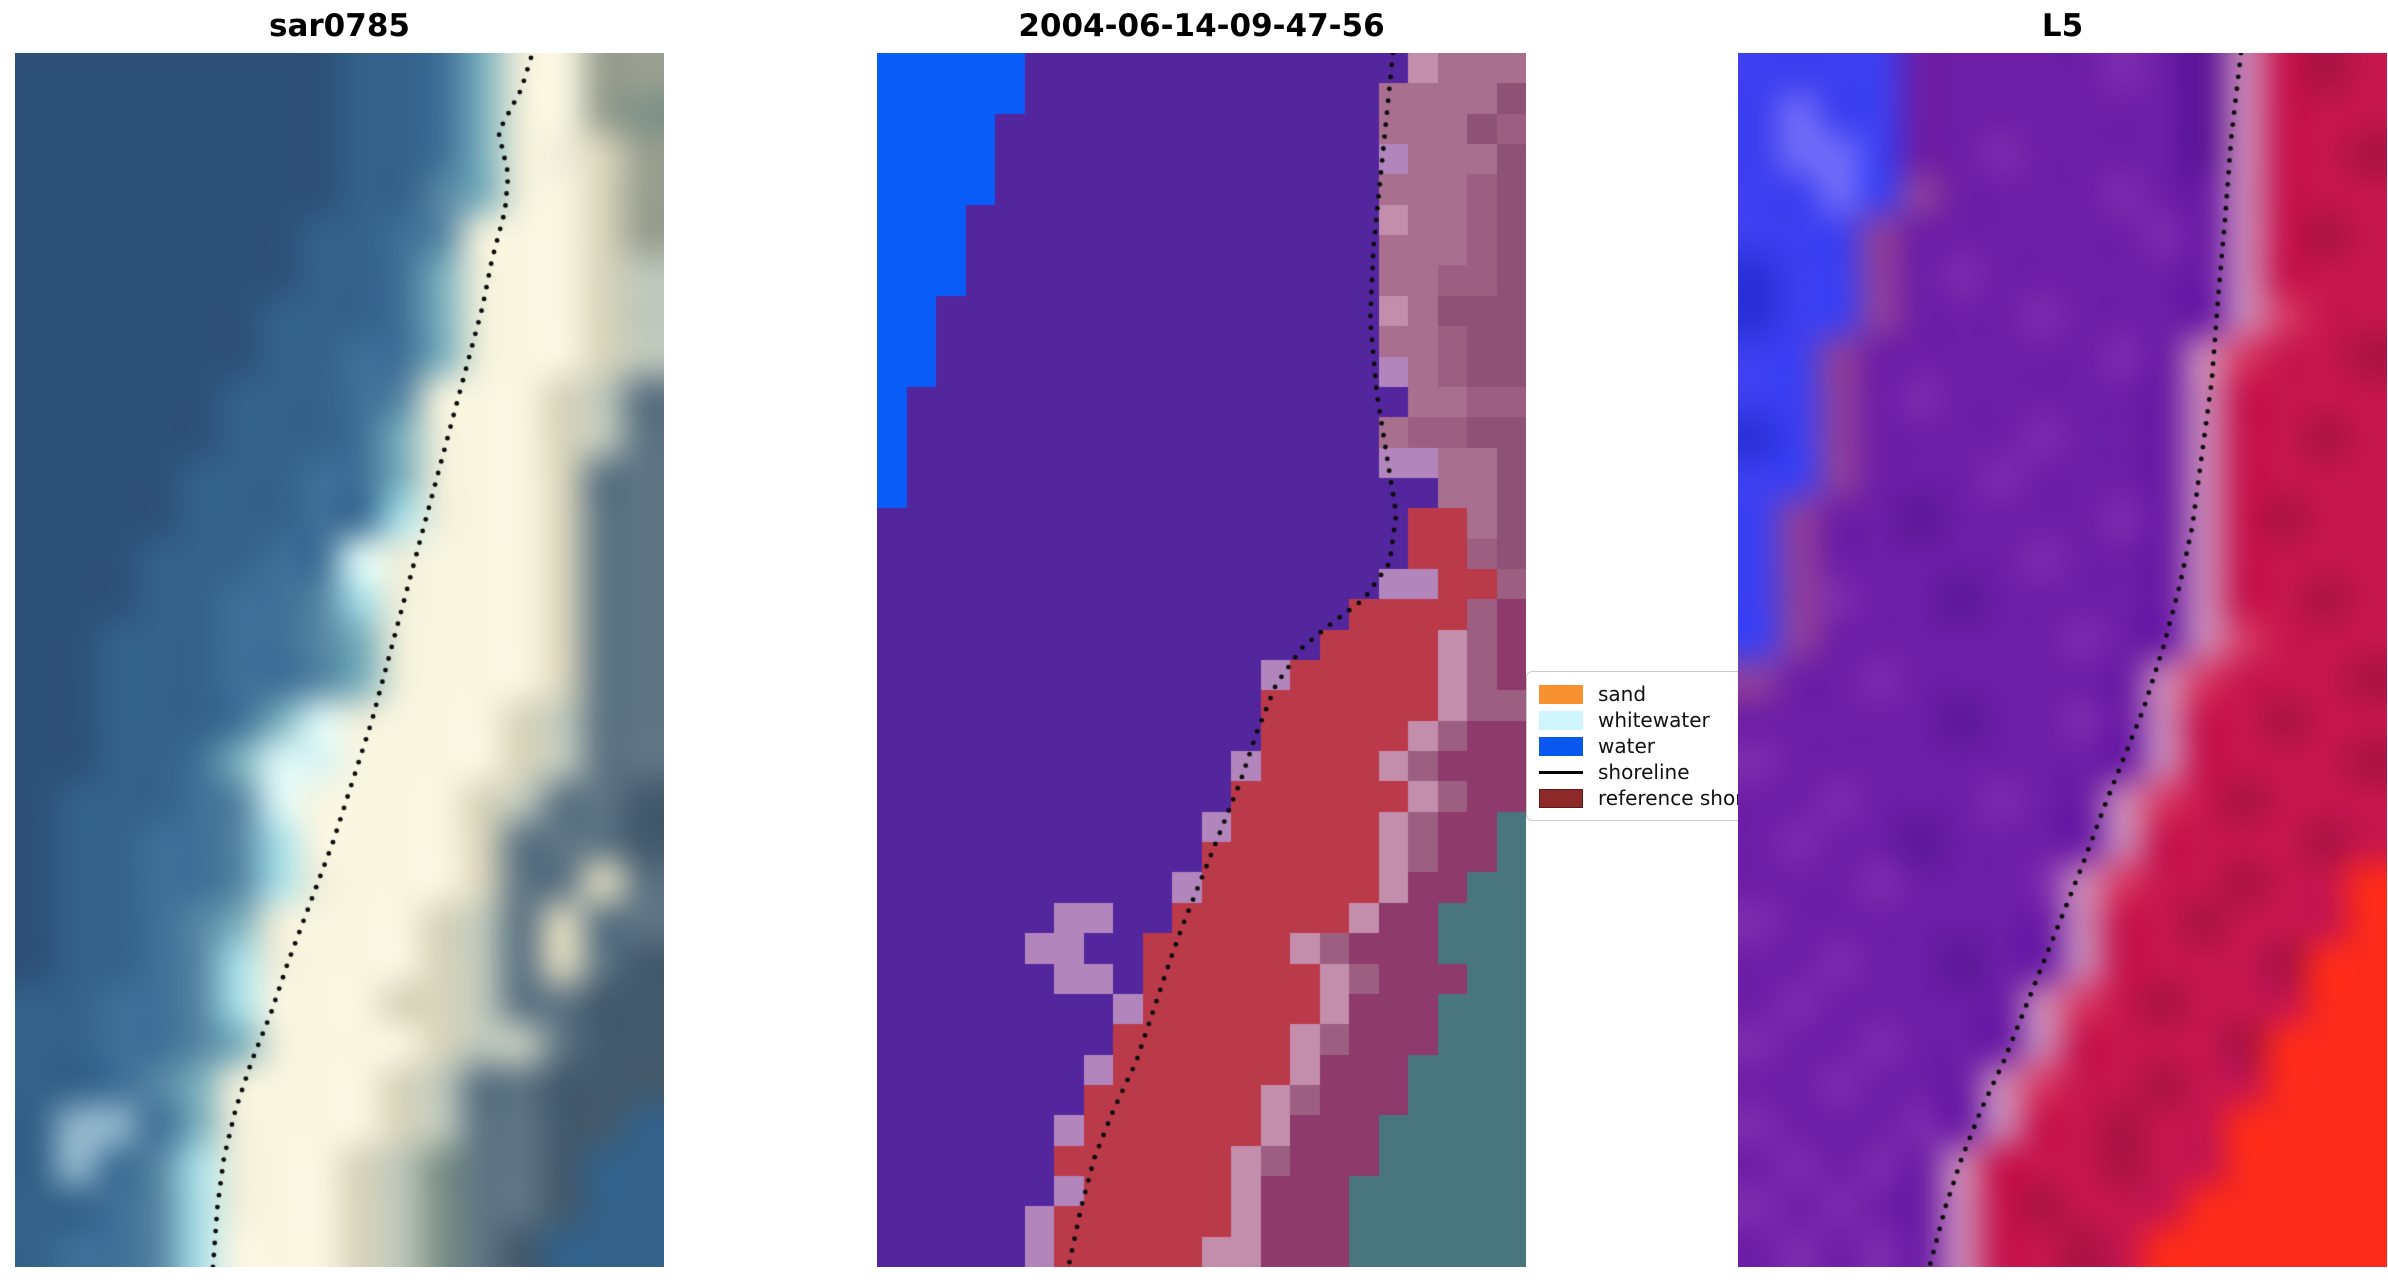 The image size is (2388, 1283). What do you see at coordinates (339, 26) in the screenshot?
I see `panel-title-sar: sar0785` at bounding box center [339, 26].